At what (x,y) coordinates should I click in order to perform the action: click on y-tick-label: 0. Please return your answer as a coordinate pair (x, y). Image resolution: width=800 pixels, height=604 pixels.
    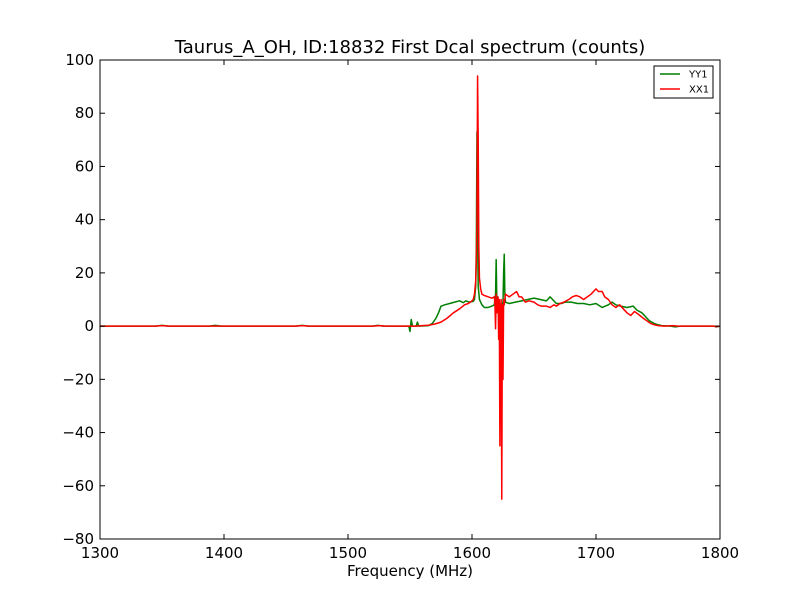
    Looking at the image, I should click on (89, 326).